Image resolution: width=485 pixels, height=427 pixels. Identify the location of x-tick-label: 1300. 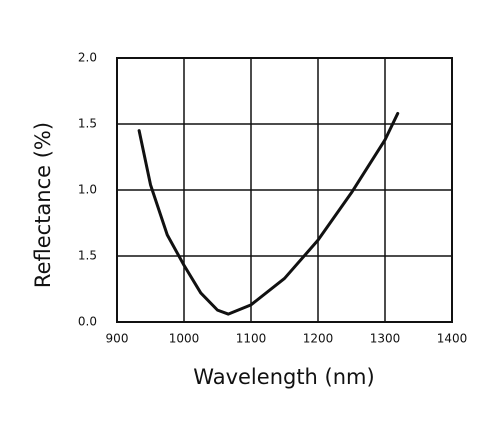
(385, 339).